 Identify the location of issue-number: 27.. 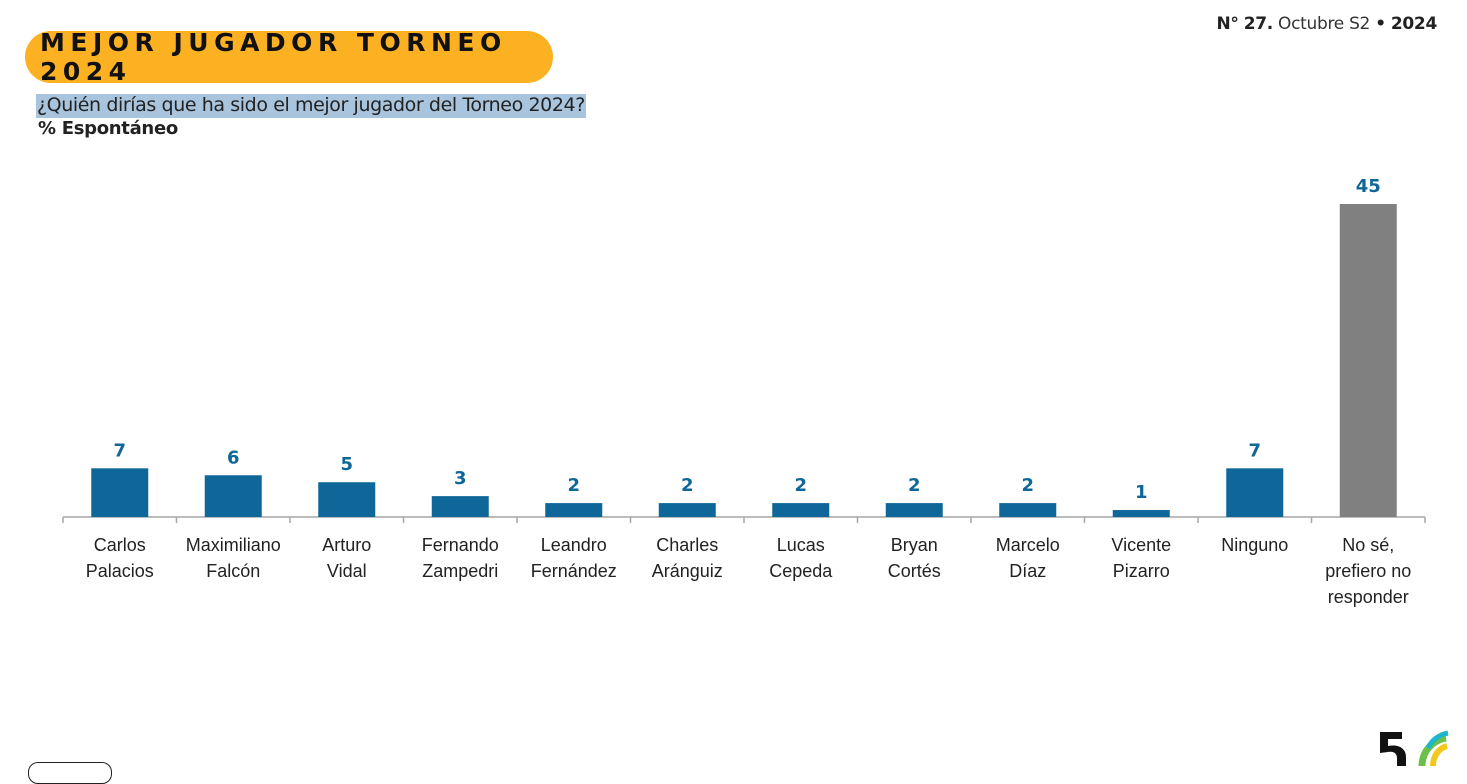
(1258, 24).